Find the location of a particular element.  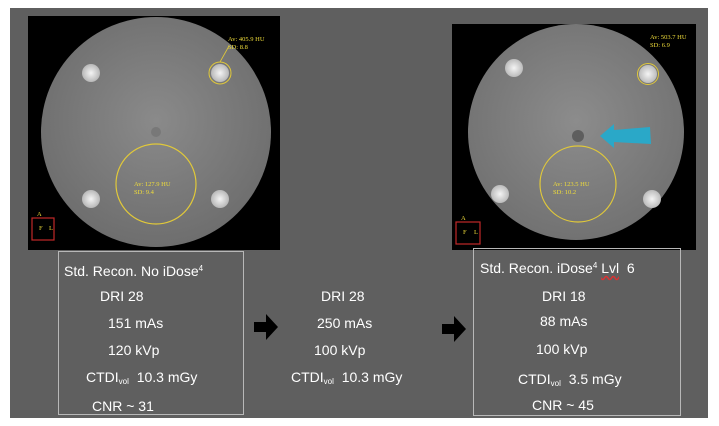

roi-center-readout: Av: 123.5 HU SD: 10.2 is located at coordinates (571, 188).